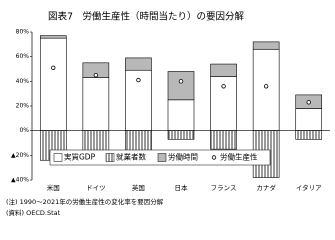 This screenshot has height=240, width=335. Describe the element at coordinates (23, 106) in the screenshot. I see `y-tick-label: 20%` at that location.